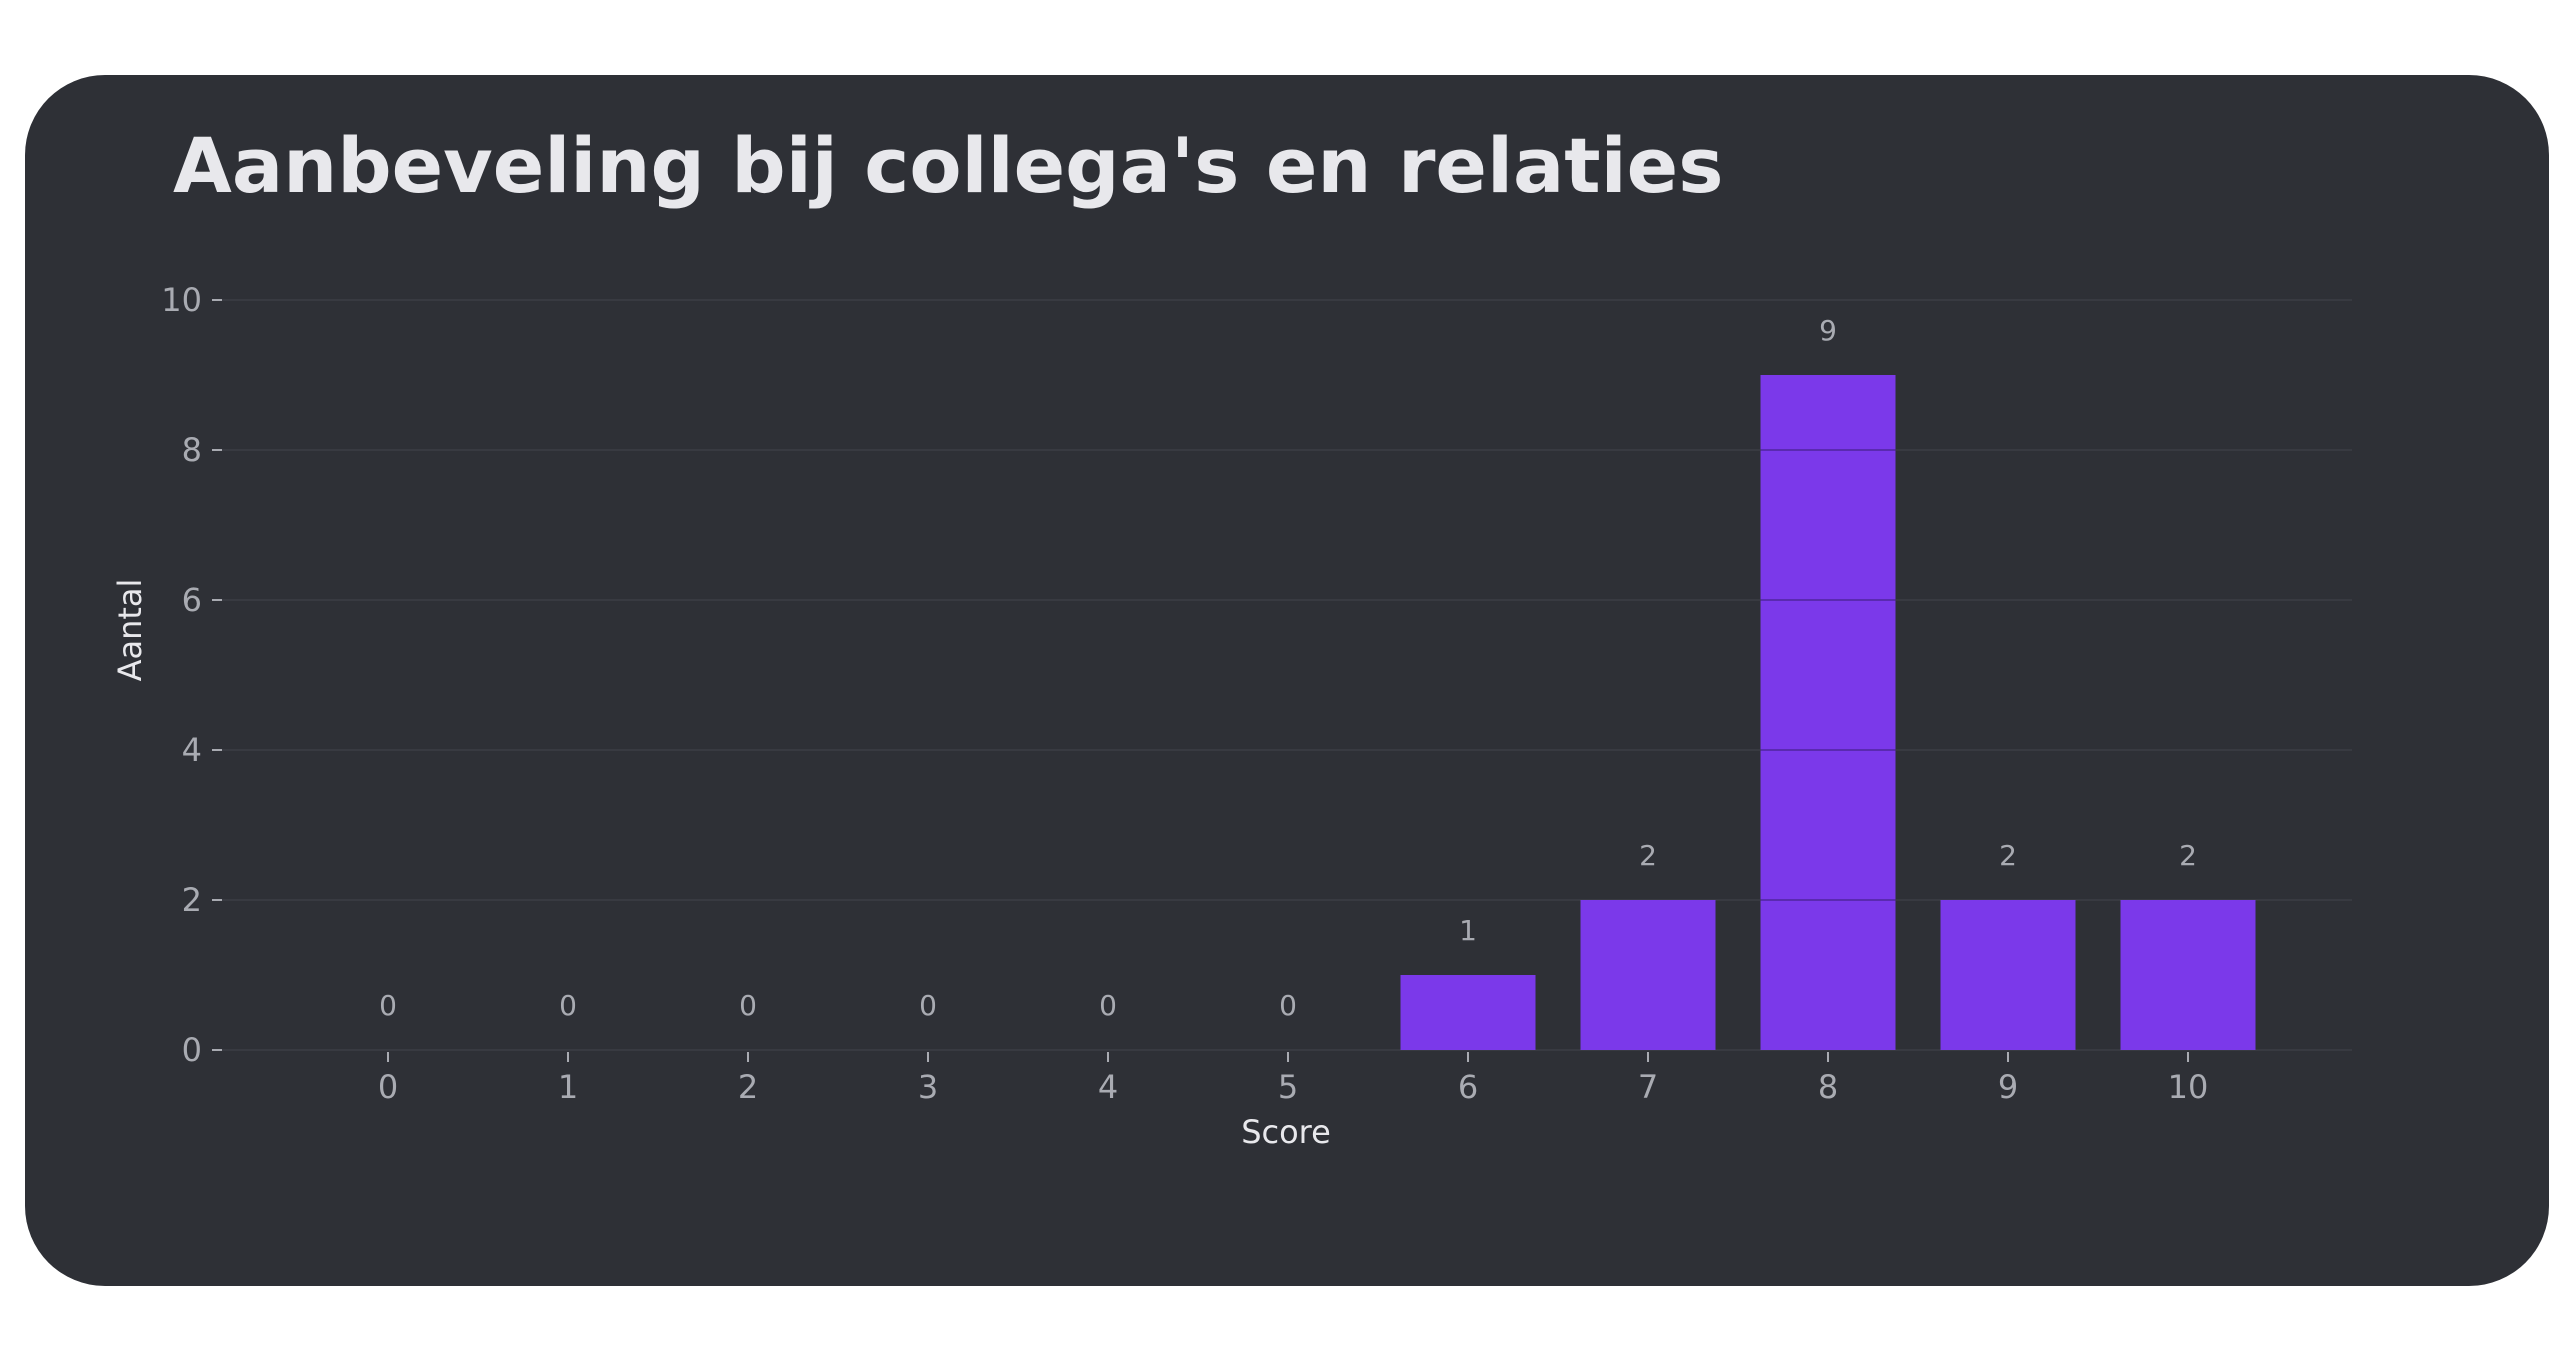  I want to click on y-tick-label: 2, so click(192, 900).